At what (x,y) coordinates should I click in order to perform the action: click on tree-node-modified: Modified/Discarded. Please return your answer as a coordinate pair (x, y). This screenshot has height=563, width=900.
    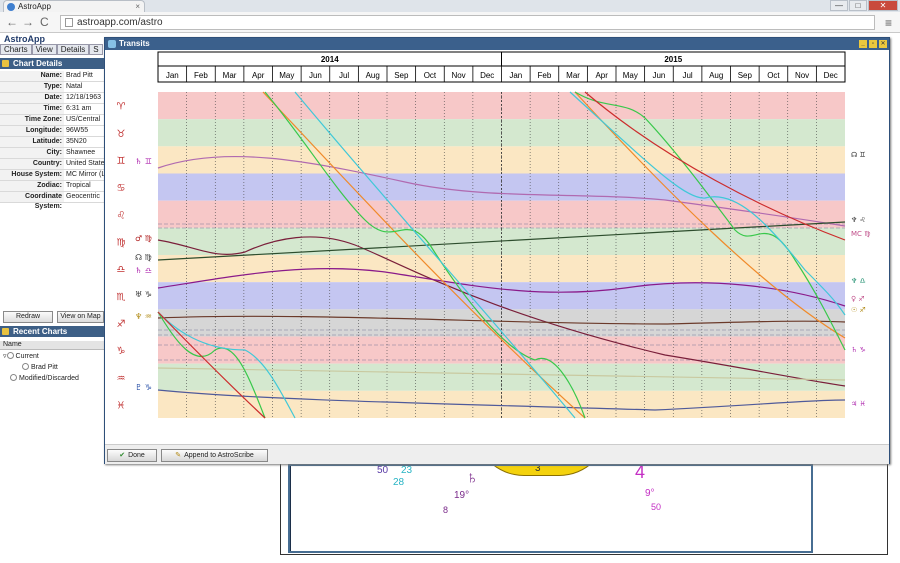
    Looking at the image, I should click on (52, 378).